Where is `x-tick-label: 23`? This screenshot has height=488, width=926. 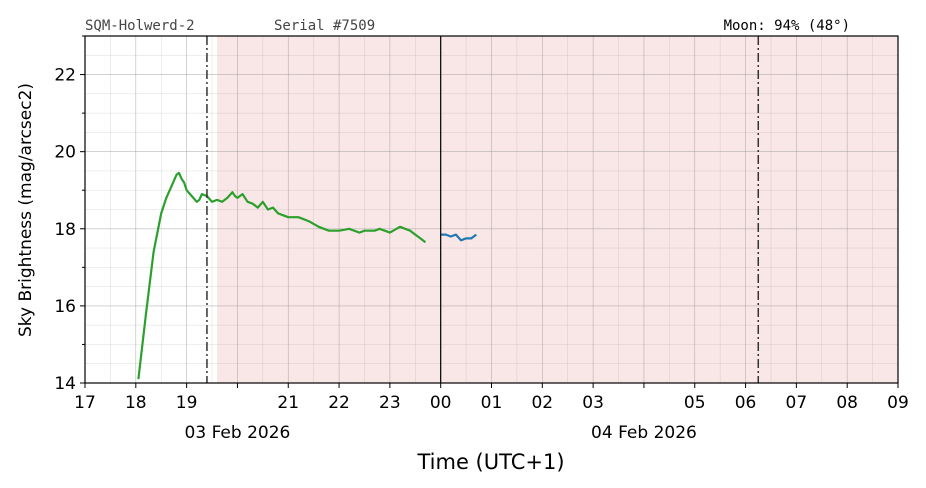
x-tick-label: 23 is located at coordinates (390, 403).